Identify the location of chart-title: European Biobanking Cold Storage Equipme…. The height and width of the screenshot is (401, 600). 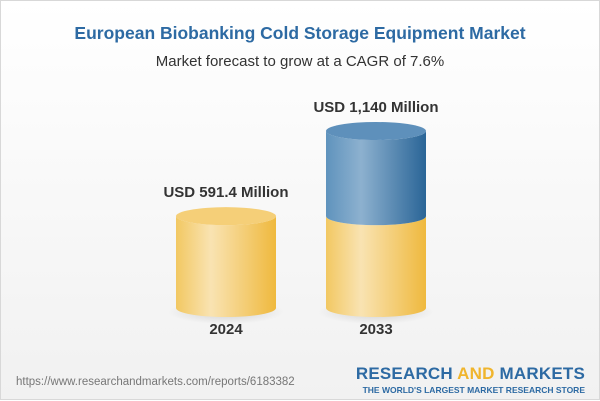
(300, 33).